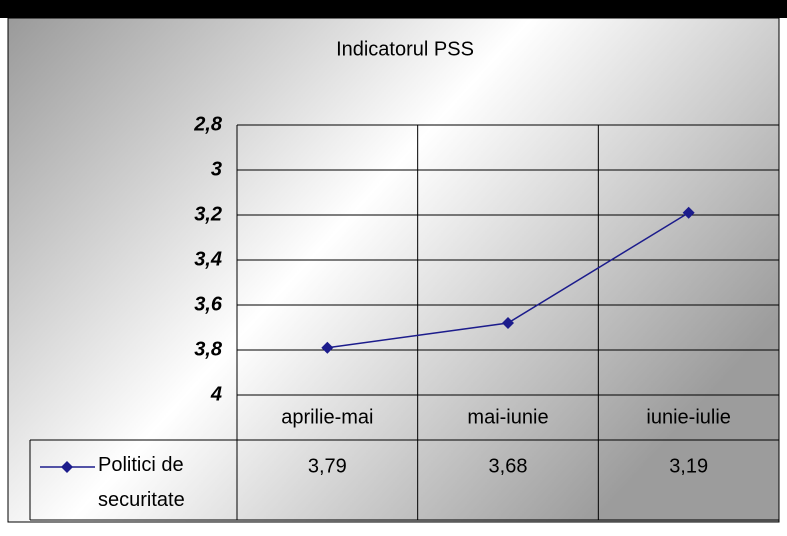 This screenshot has height=536, width=787. What do you see at coordinates (208, 214) in the screenshot?
I see `y-tick-label: 3,2` at bounding box center [208, 214].